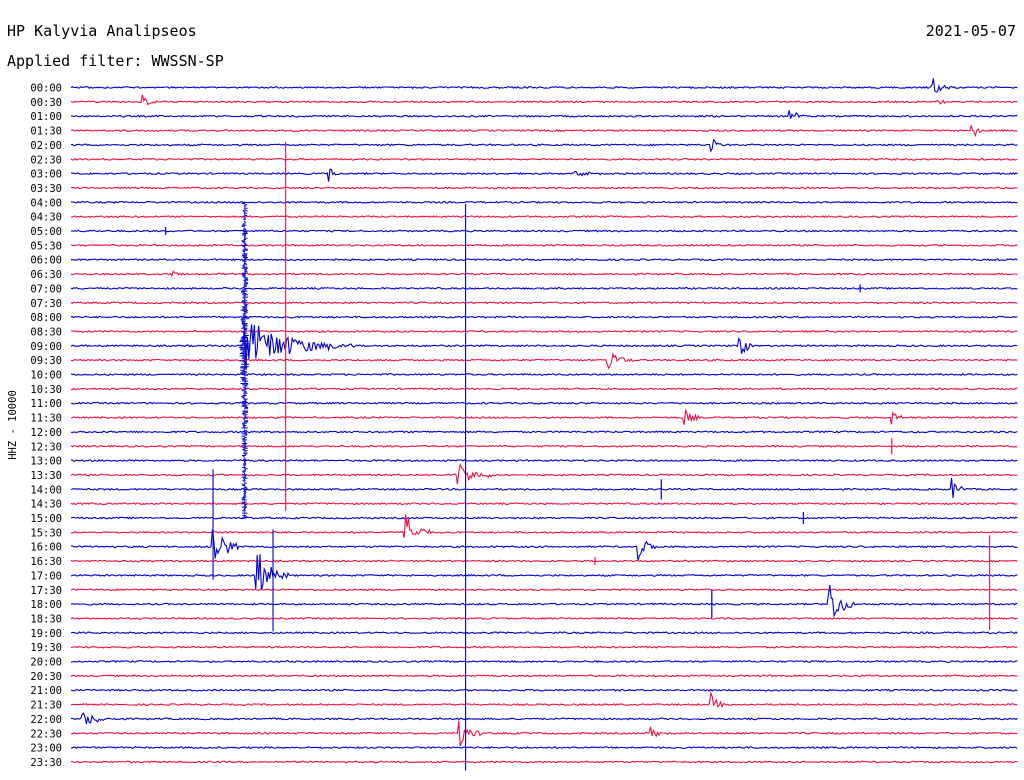 The image size is (1024, 780). What do you see at coordinates (46, 275) in the screenshot?
I see `tick-label-0630: 06:30` at bounding box center [46, 275].